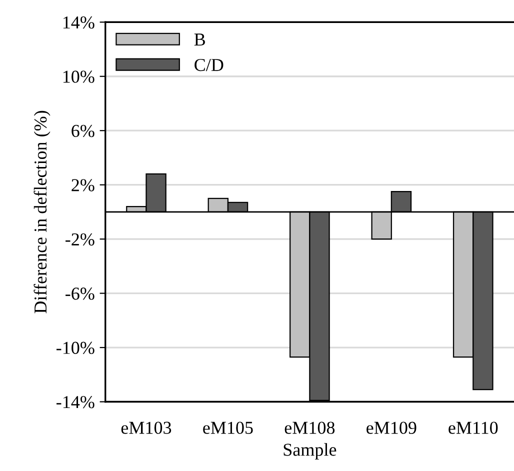 This screenshot has width=514, height=471. What do you see at coordinates (80, 239) in the screenshot?
I see `y-tick-label: -2%` at bounding box center [80, 239].